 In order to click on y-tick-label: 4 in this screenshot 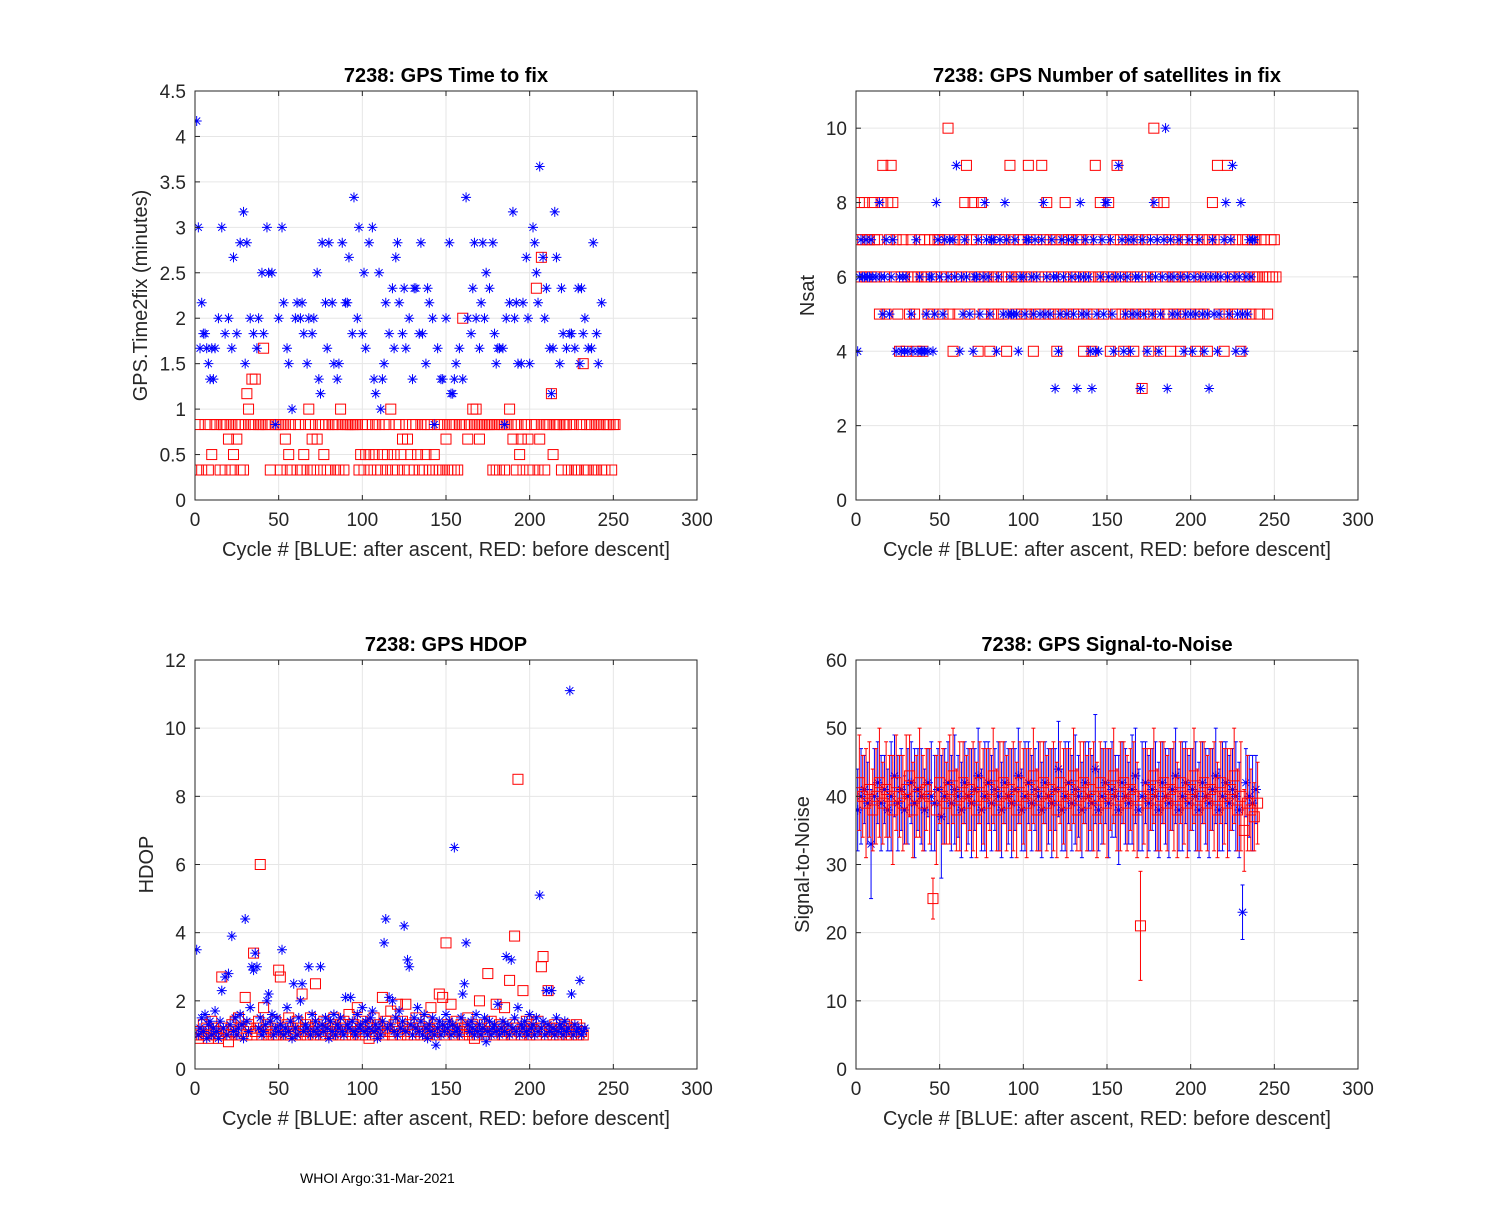, I will do `click(180, 934)`.